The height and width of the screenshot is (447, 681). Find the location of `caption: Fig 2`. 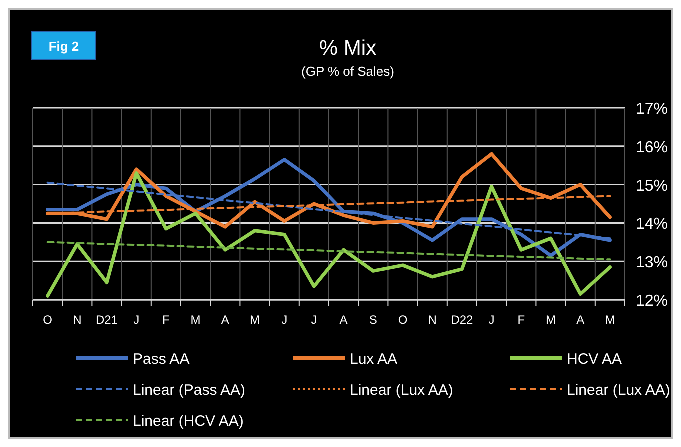

caption: Fig 2 is located at coordinates (64, 46).